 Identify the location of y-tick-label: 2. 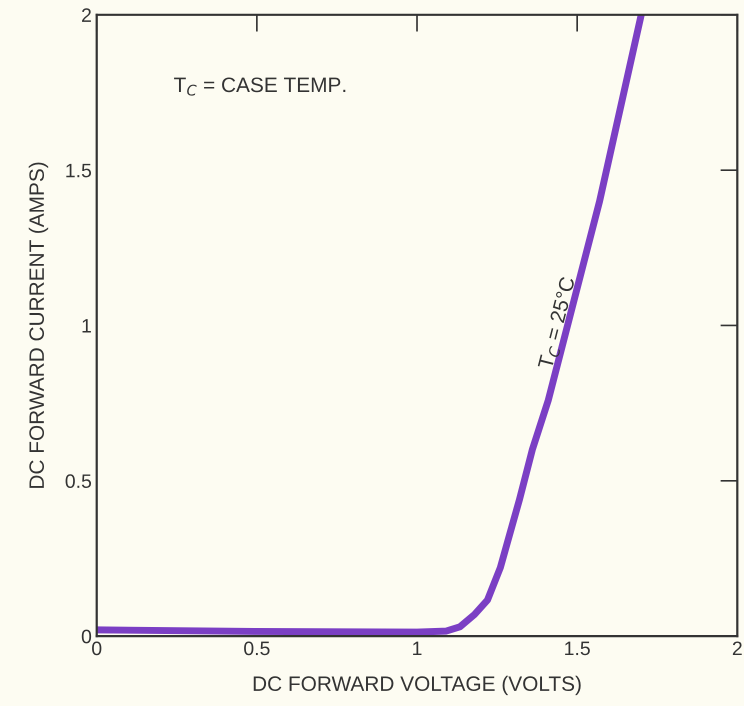
(86, 15).